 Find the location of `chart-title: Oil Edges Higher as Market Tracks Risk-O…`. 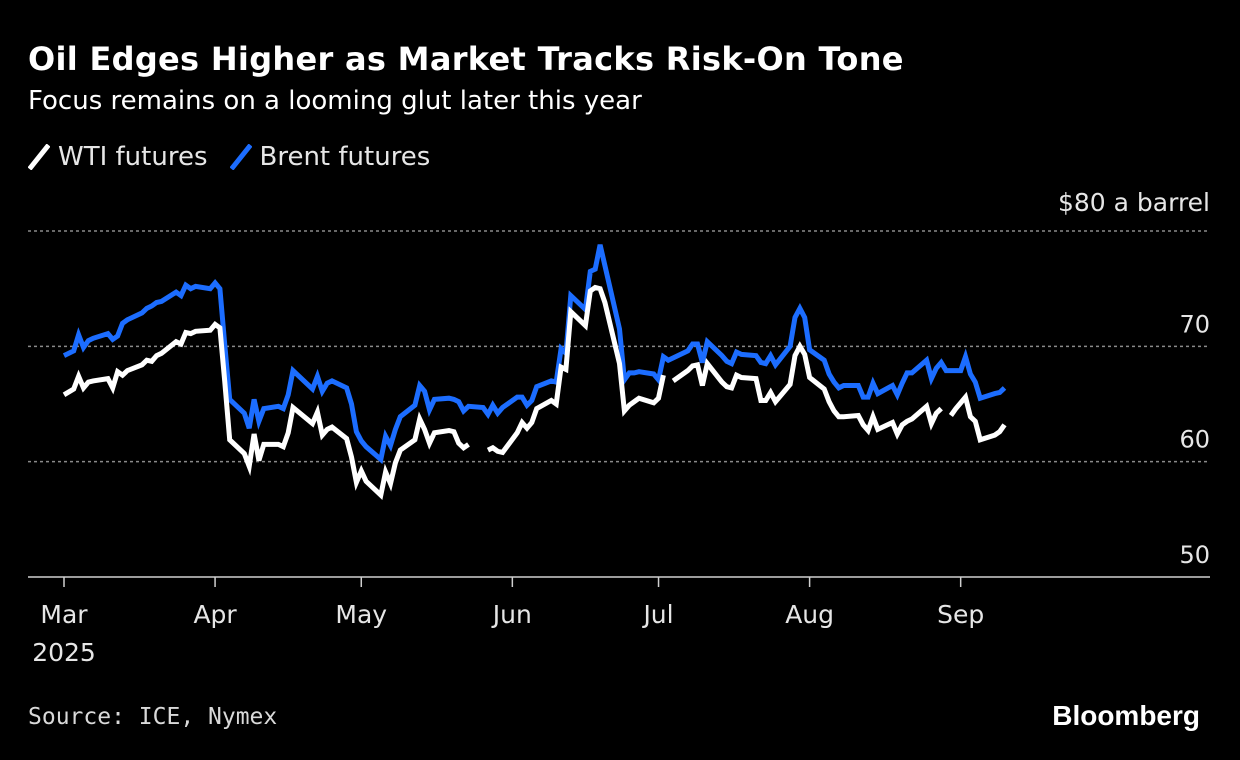

chart-title: Oil Edges Higher as Market Tracks Risk-O… is located at coordinates (466, 59).